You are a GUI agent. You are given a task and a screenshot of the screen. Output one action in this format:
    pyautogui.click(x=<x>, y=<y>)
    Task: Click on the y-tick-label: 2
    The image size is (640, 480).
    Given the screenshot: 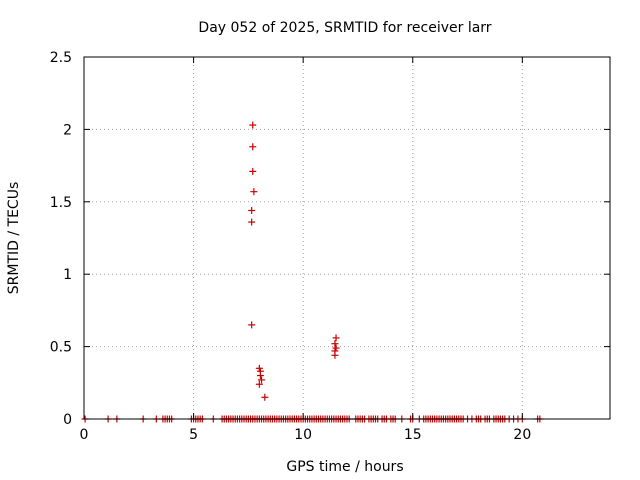 What is the action you would take?
    pyautogui.click(x=67, y=130)
    